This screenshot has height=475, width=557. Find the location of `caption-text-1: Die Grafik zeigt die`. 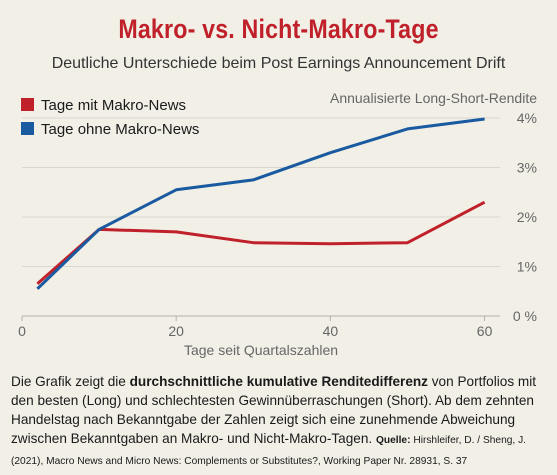

caption-text-1: Die Grafik zeigt die is located at coordinates (70, 381).